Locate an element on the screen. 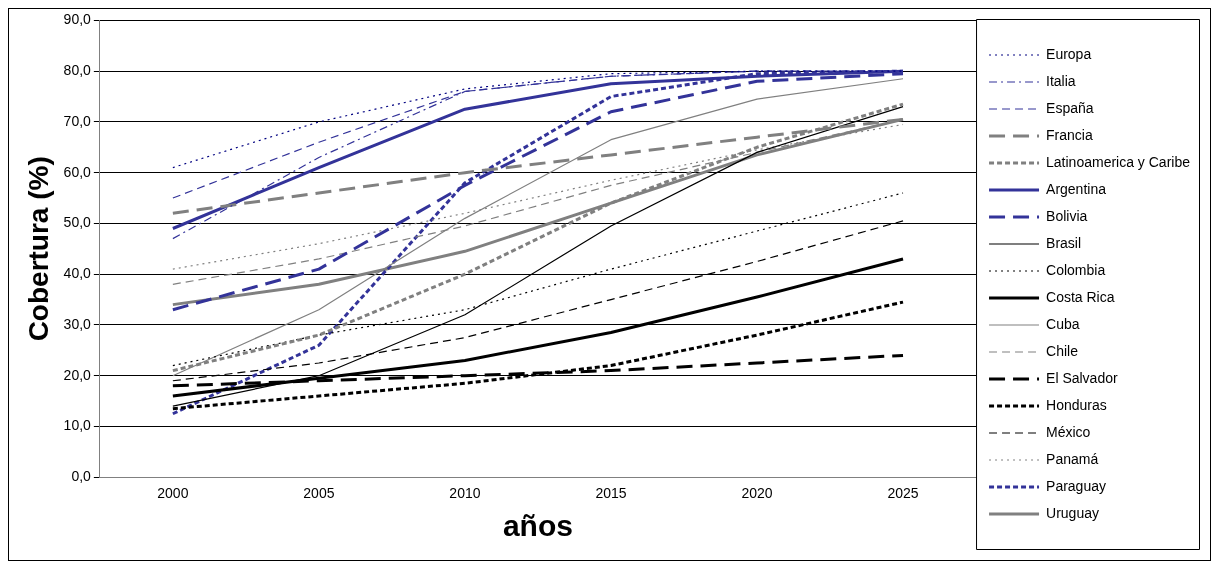 Image resolution: width=1219 pixels, height=569 pixels. legend-label: Paraguay is located at coordinates (1076, 485).